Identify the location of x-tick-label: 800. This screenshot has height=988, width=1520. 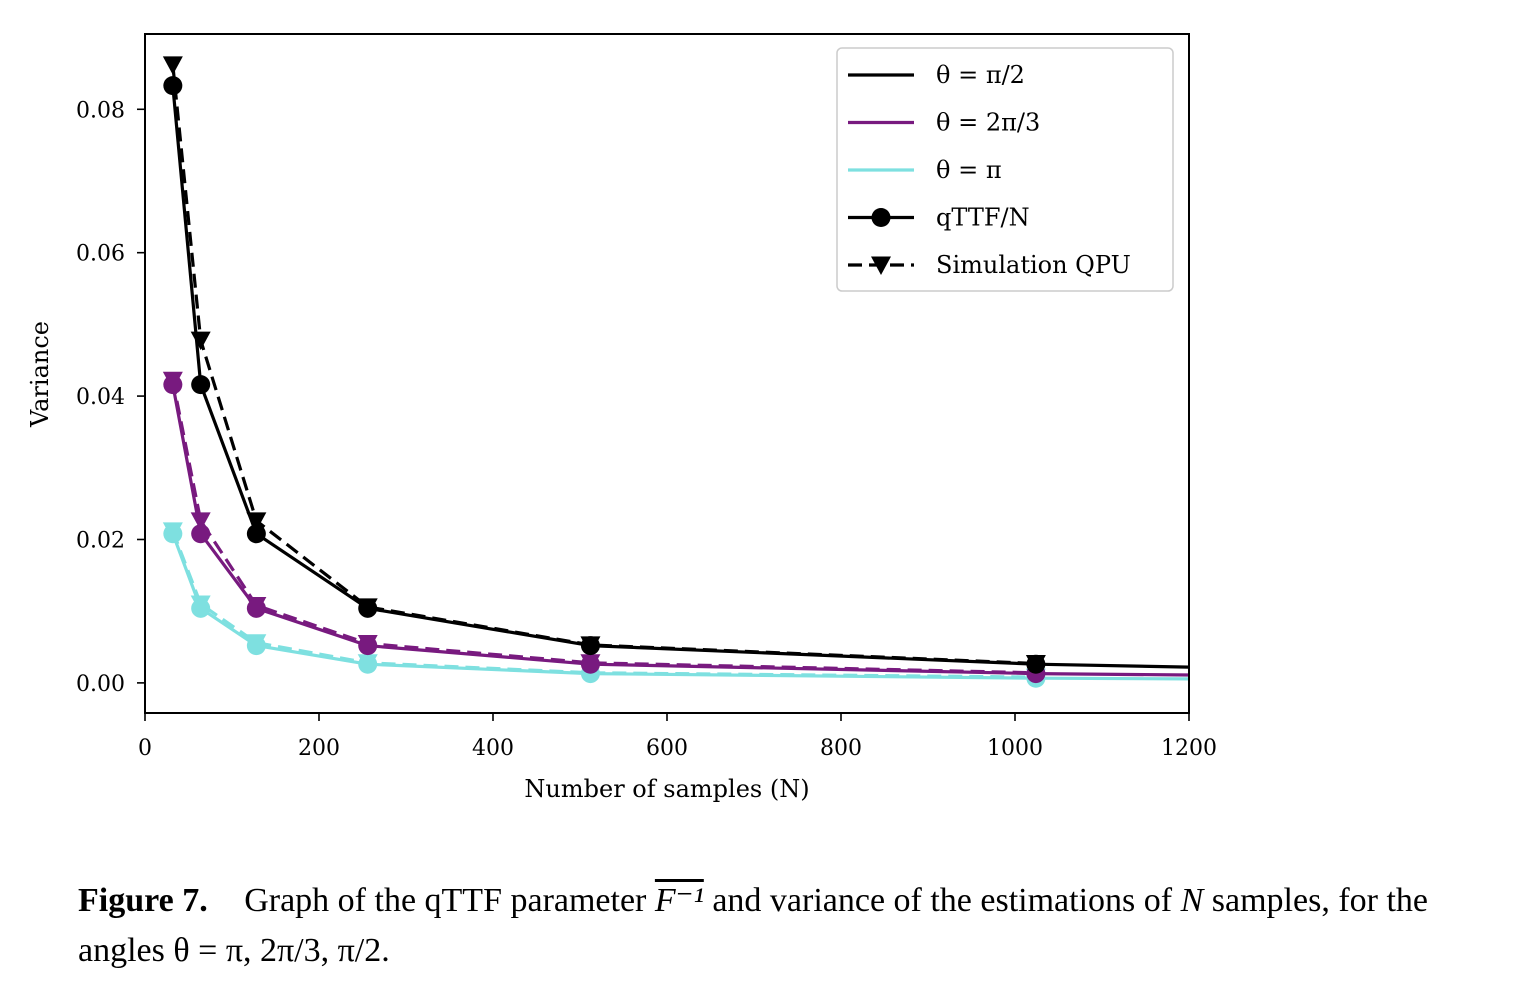
(841, 748).